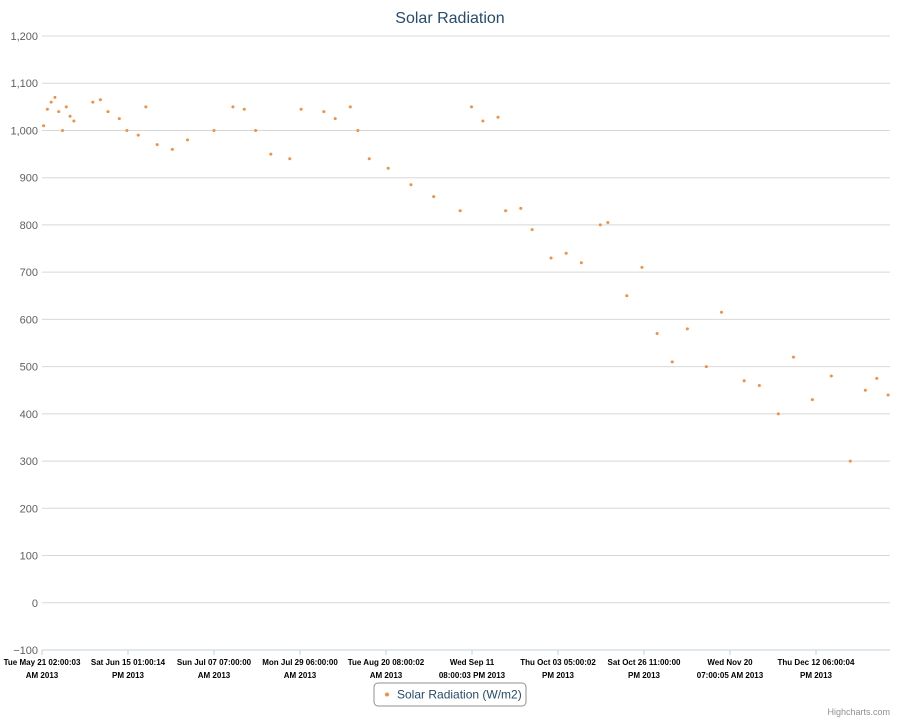  I want to click on y-tick-label: 400, so click(29, 415).